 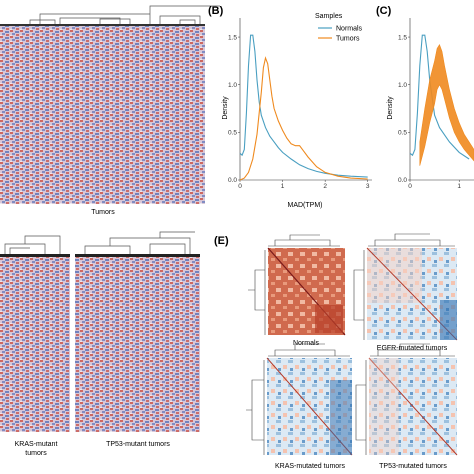 I want to click on corr-egfr: EGFR-mutated tumors, so click(x=405, y=292).